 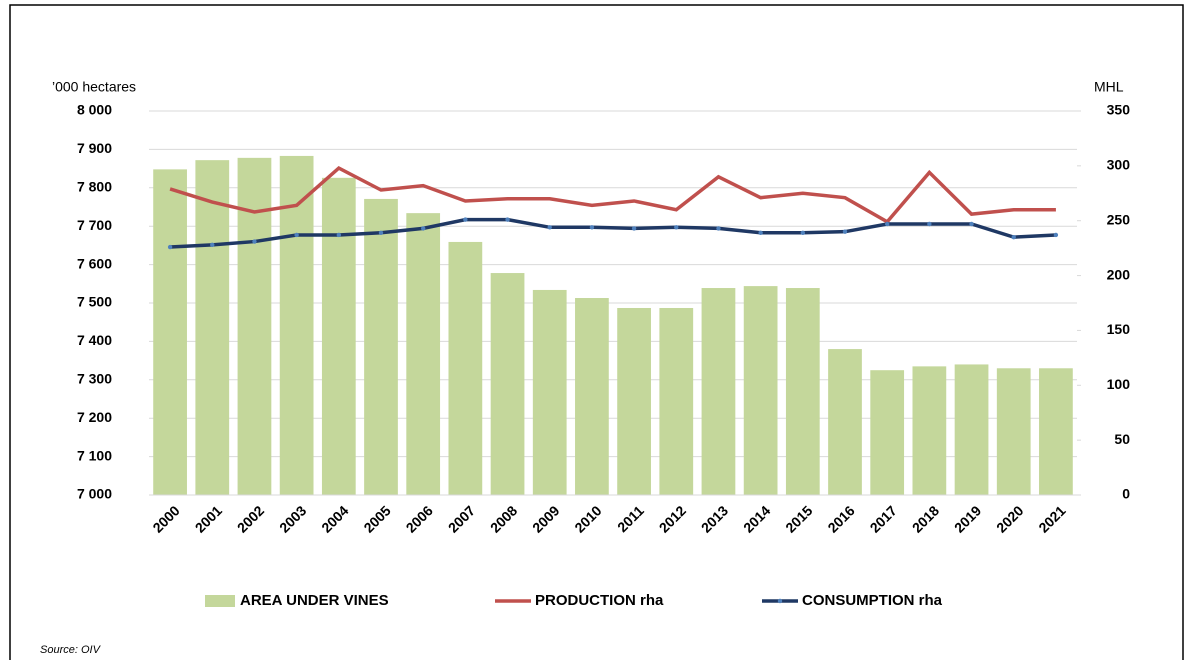 I want to click on legend-label: AREA UNDER VINES, so click(x=314, y=600).